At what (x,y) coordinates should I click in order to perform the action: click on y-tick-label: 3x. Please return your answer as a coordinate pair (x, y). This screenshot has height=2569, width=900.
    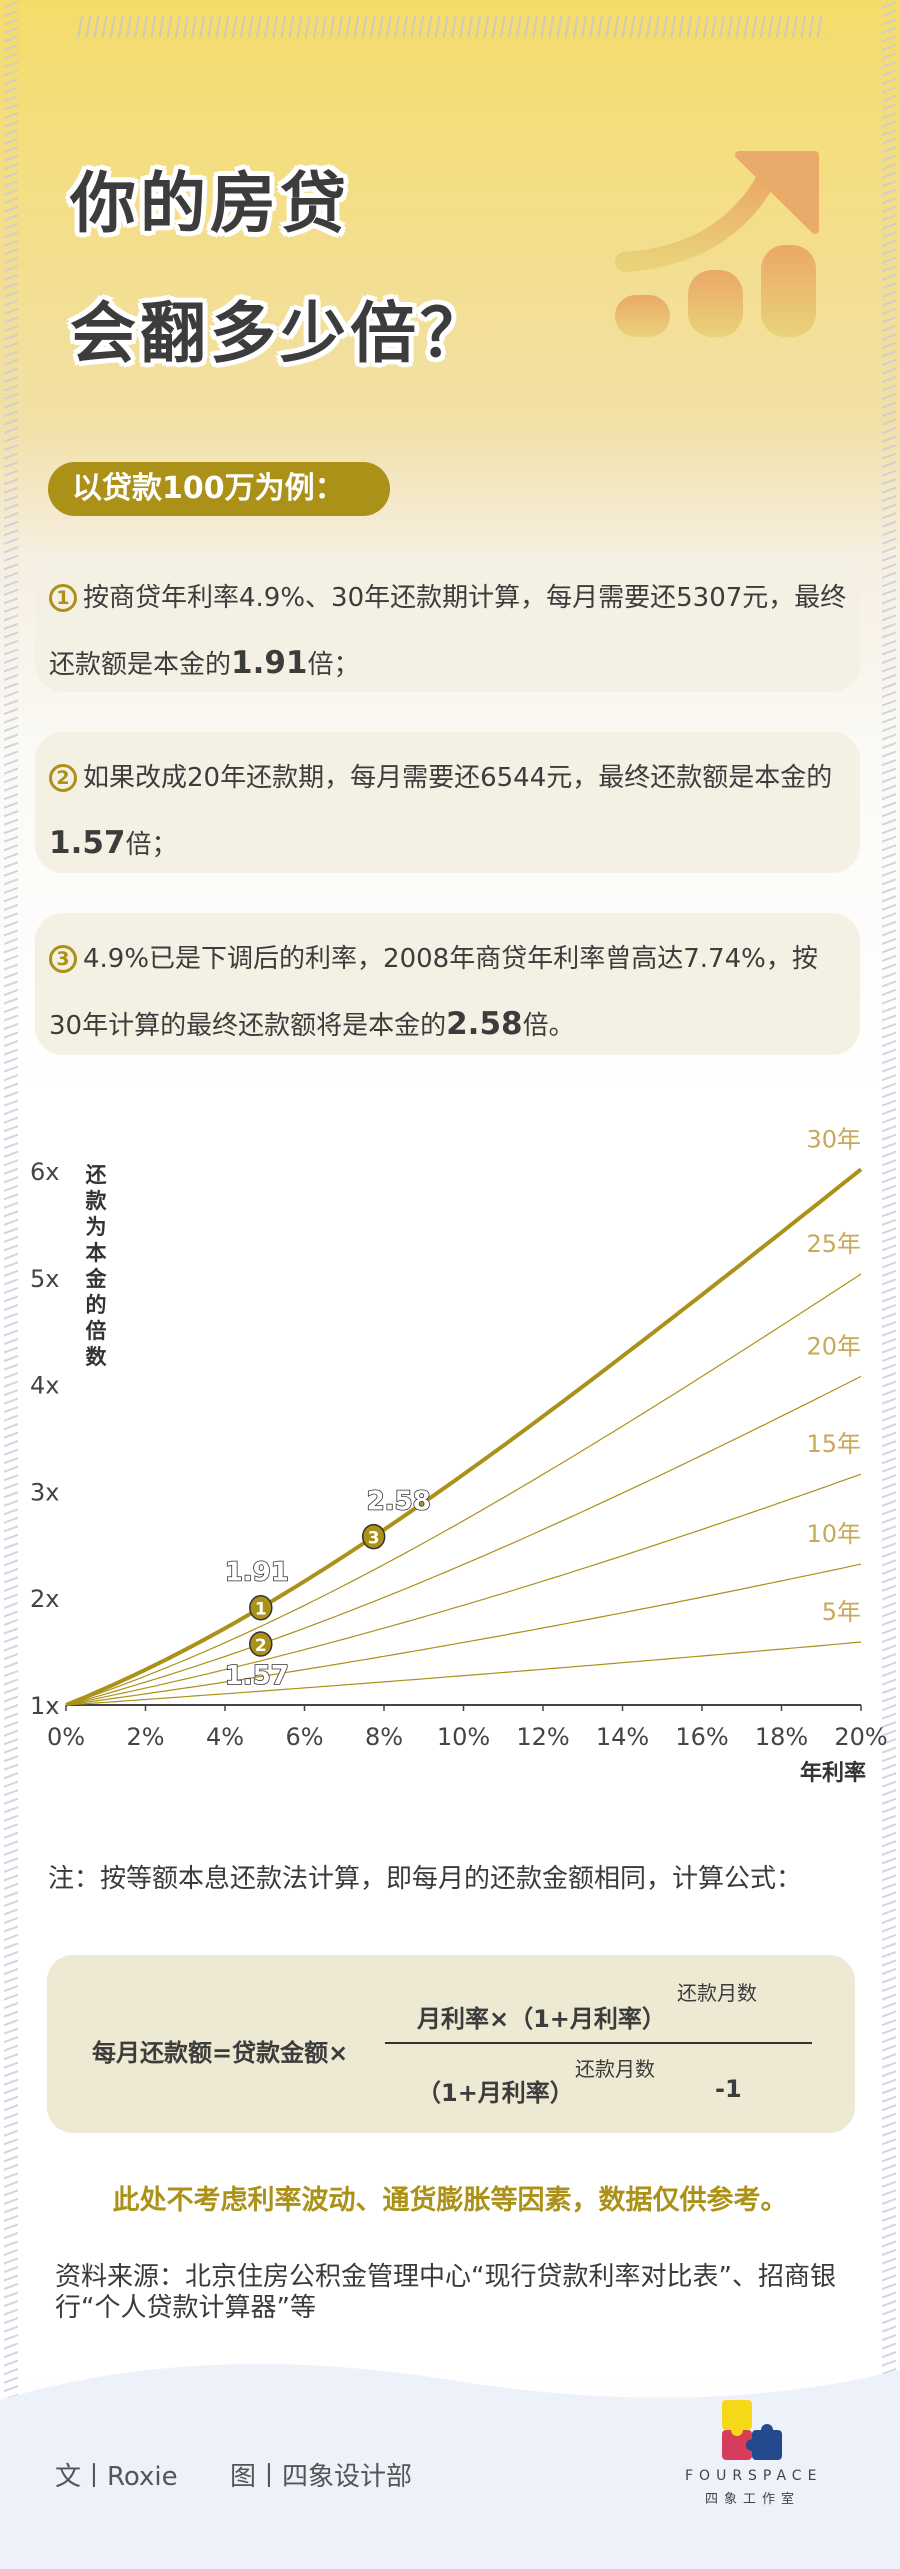
    Looking at the image, I should click on (44, 1492).